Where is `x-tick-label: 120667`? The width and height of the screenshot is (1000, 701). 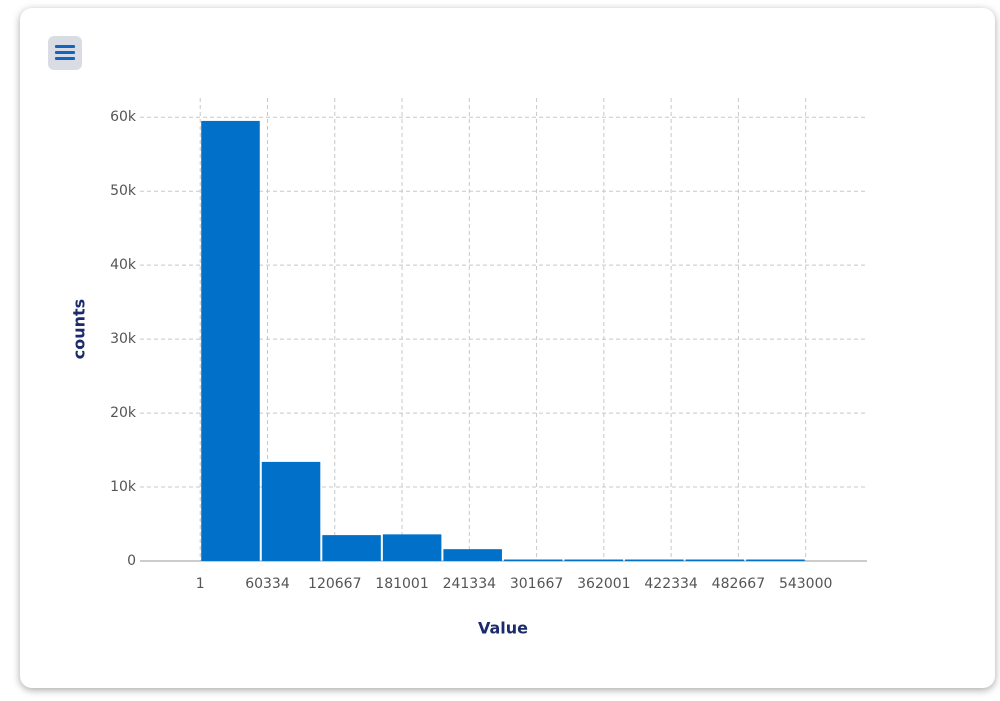
x-tick-label: 120667 is located at coordinates (334, 584).